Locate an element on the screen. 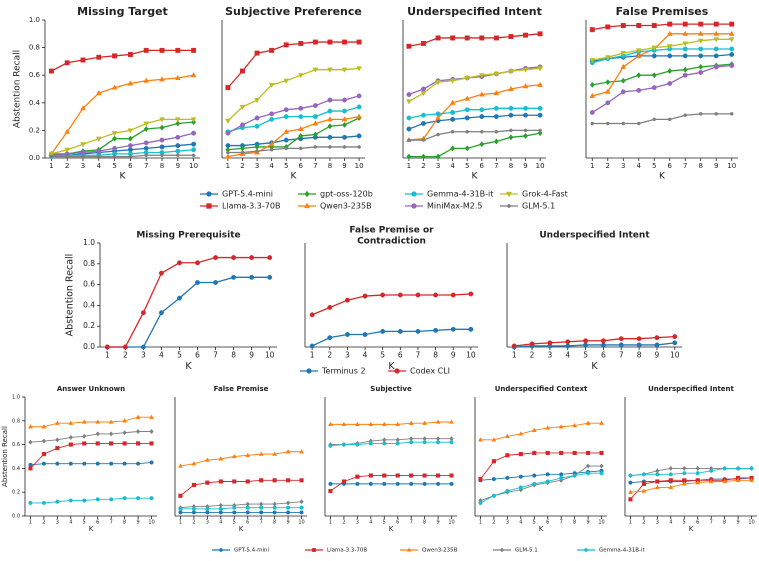  x-tick-label: 8 is located at coordinates (435, 355).